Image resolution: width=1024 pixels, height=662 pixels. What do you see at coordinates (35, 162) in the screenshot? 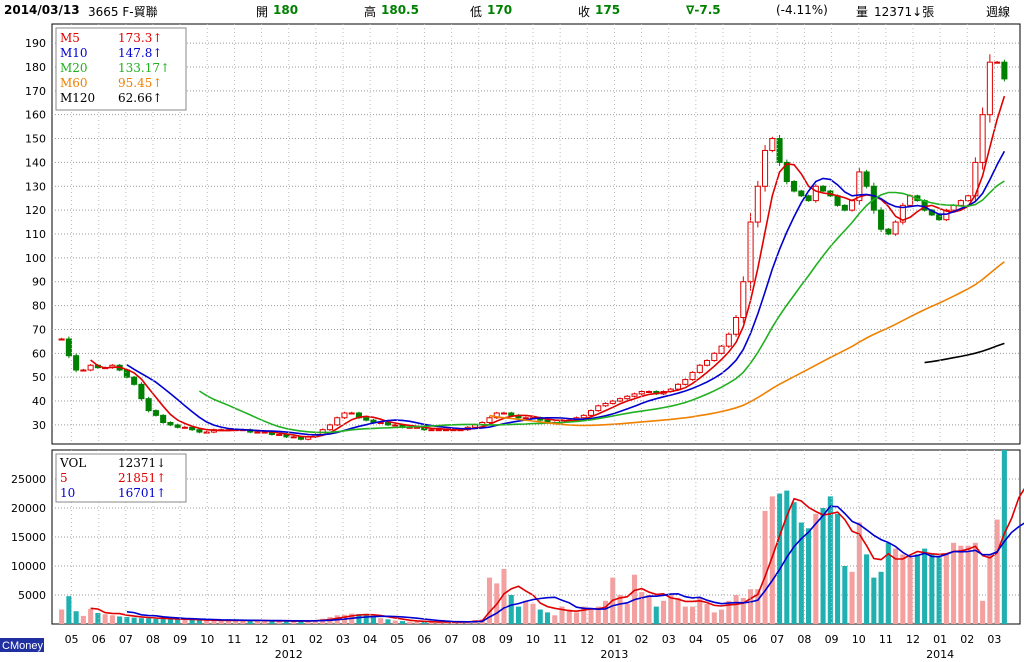
I see `price-tick-label: 140` at bounding box center [35, 162].